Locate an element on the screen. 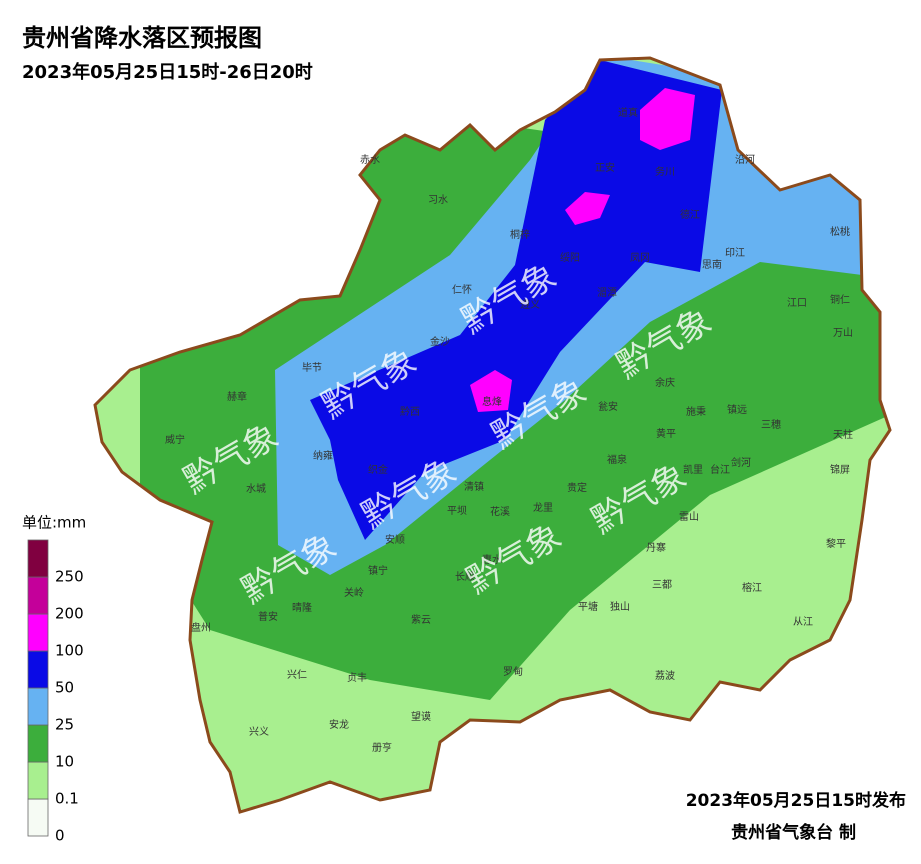 The height and width of the screenshot is (864, 921). agency: 贵州省气象台 制 is located at coordinates (793, 832).